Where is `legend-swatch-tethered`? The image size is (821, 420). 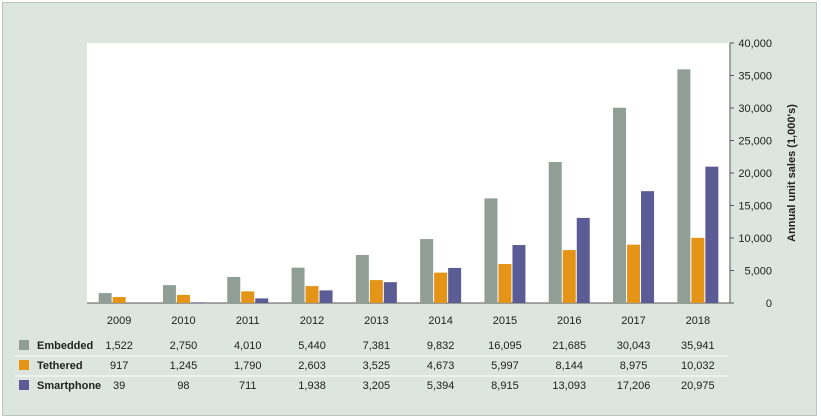
legend-swatch-tethered is located at coordinates (24, 365).